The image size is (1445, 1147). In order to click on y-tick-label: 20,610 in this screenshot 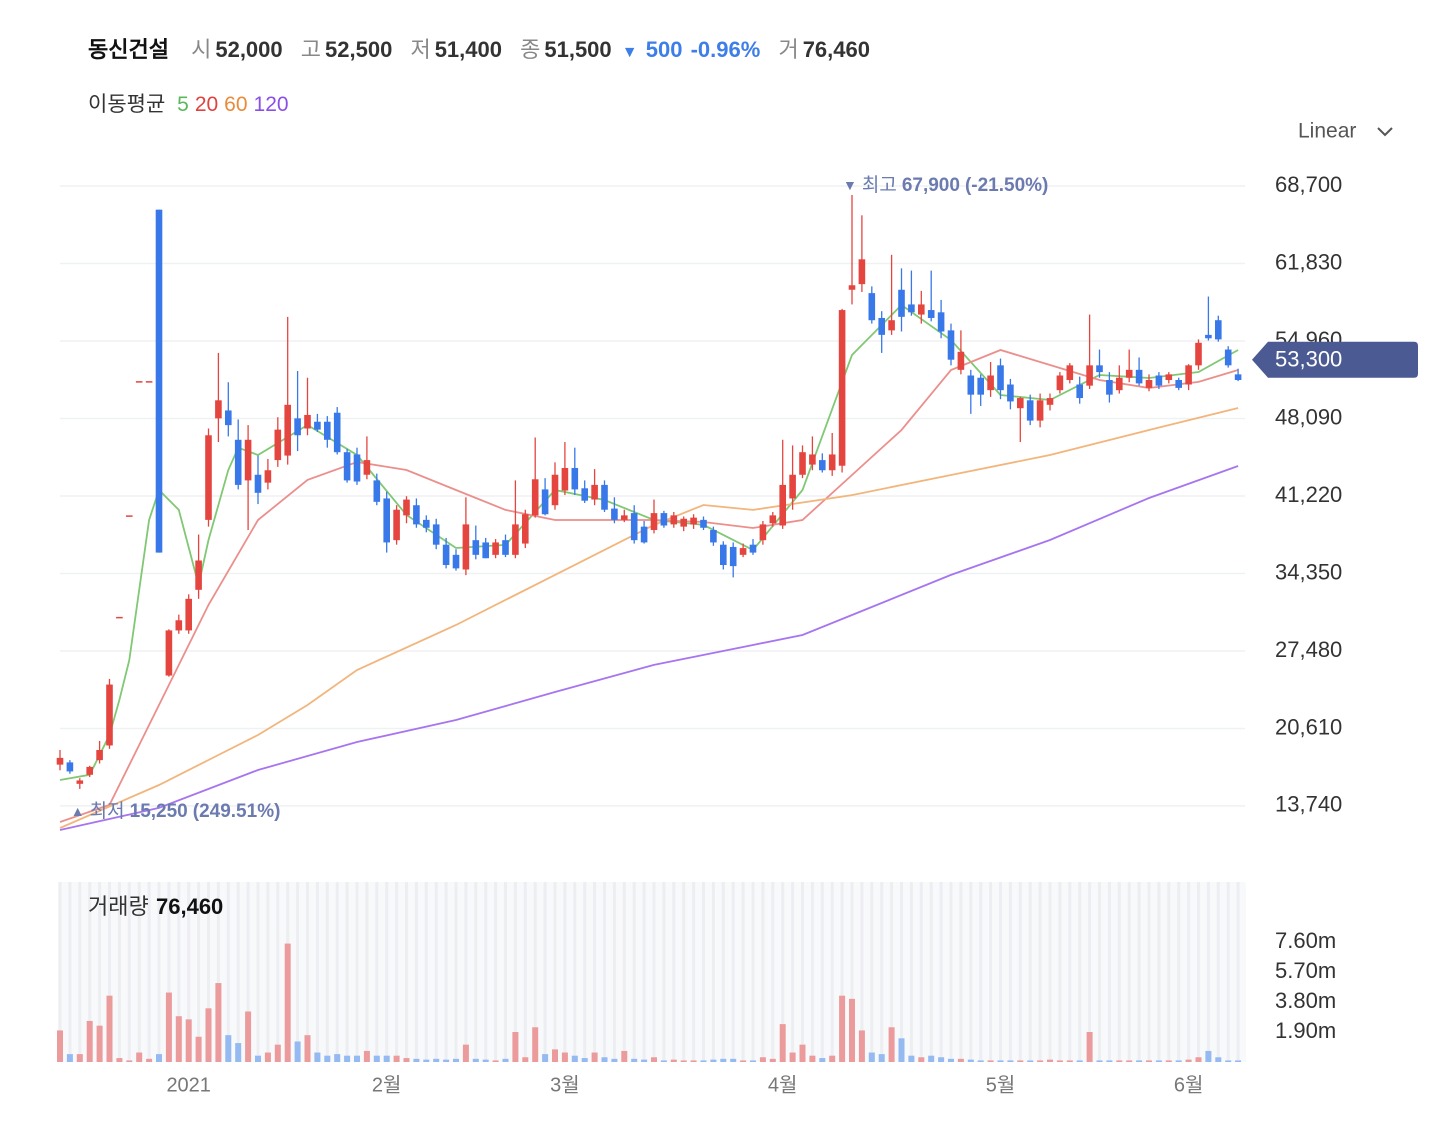, I will do `click(1308, 726)`.